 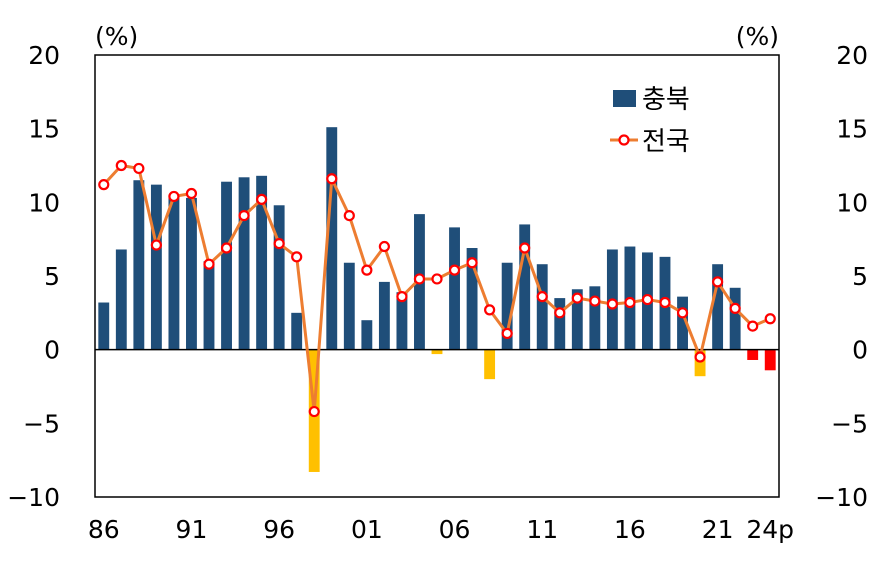 What do you see at coordinates (44, 202) in the screenshot?
I see `y-tick-left: 10` at bounding box center [44, 202].